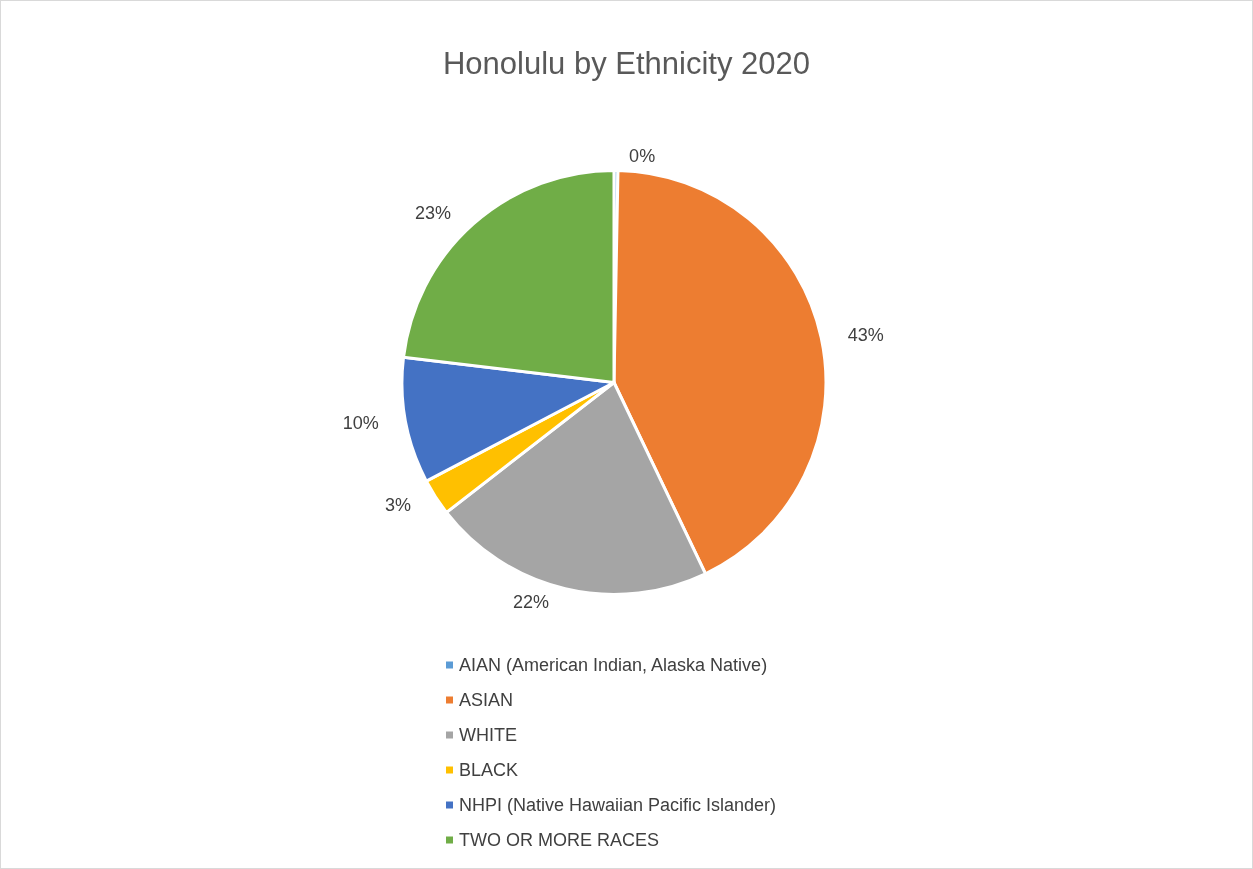 Image resolution: width=1253 pixels, height=869 pixels. Describe the element at coordinates (642, 156) in the screenshot. I see `data-label: 0%` at that location.